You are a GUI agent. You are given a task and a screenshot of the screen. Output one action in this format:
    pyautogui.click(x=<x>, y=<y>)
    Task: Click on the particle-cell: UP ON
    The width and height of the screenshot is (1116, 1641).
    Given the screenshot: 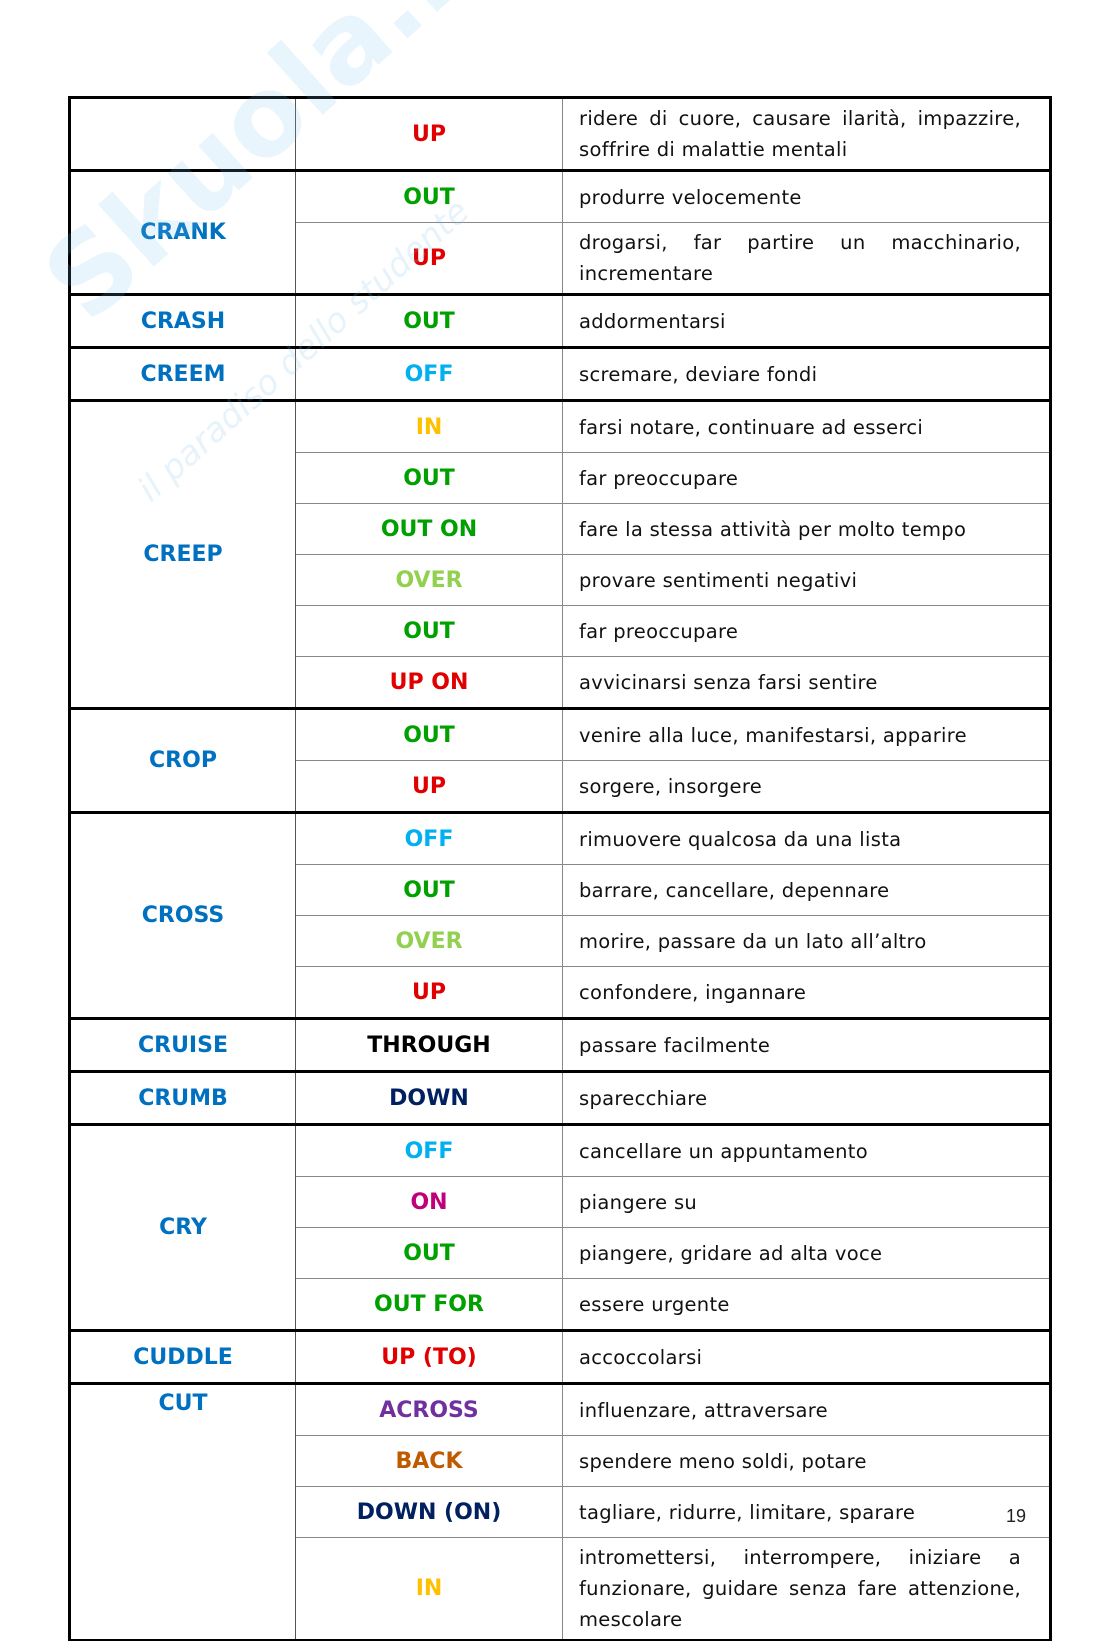 What is the action you would take?
    pyautogui.click(x=429, y=682)
    